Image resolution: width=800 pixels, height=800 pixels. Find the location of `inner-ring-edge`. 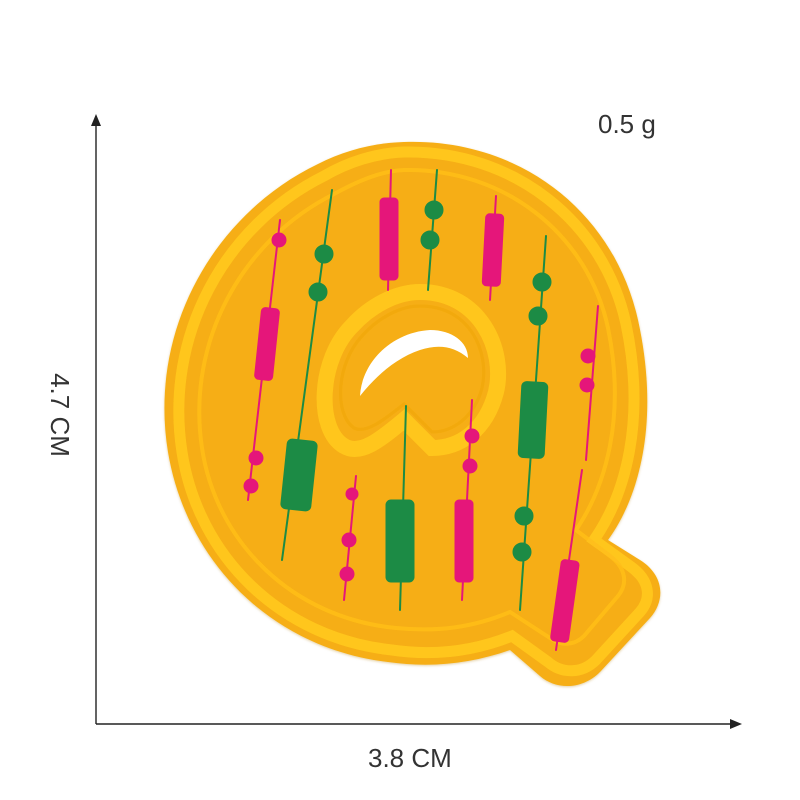

inner-ring-edge is located at coordinates (412, 369).